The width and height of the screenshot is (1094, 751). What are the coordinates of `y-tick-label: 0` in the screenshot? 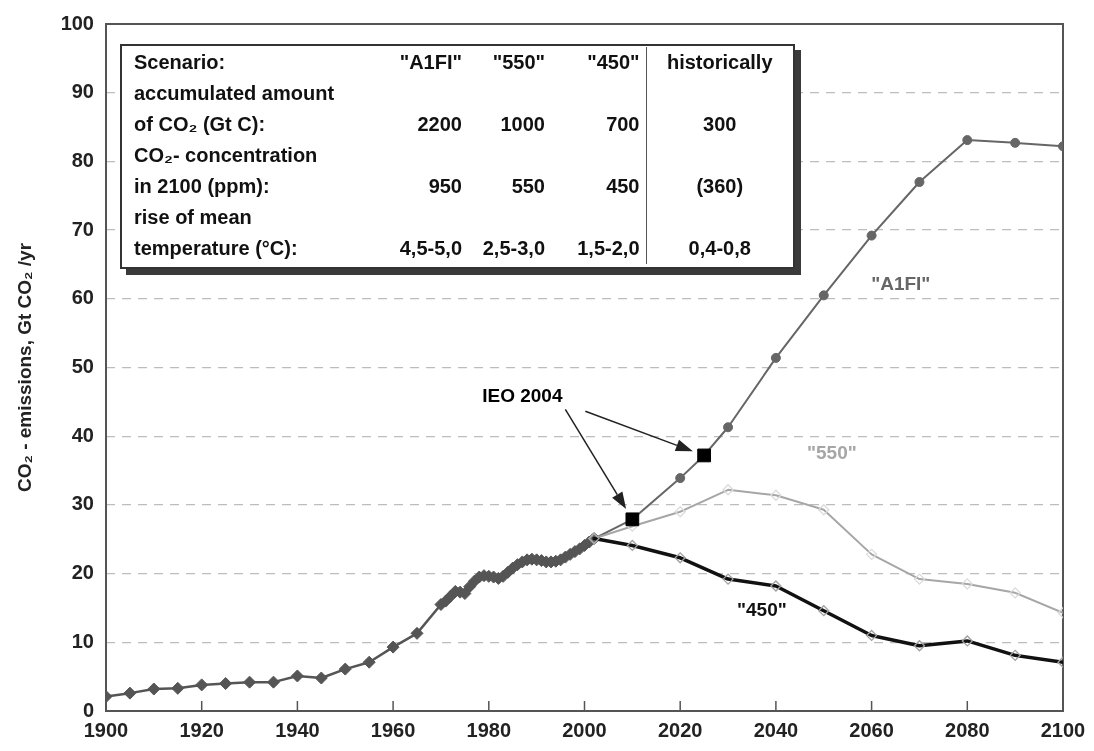 It's located at (88, 709).